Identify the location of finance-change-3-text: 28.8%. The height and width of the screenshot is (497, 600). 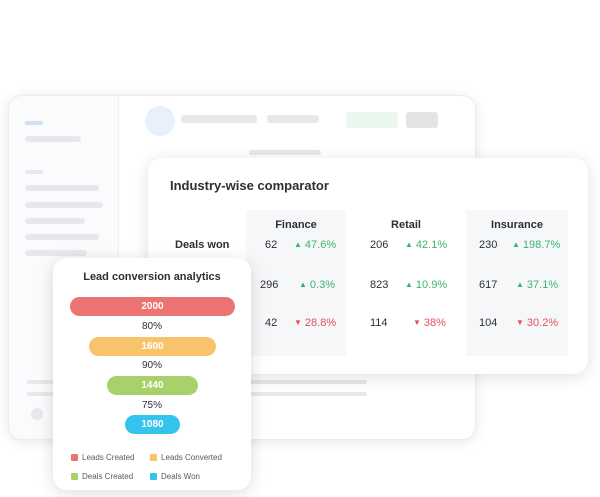
(320, 323).